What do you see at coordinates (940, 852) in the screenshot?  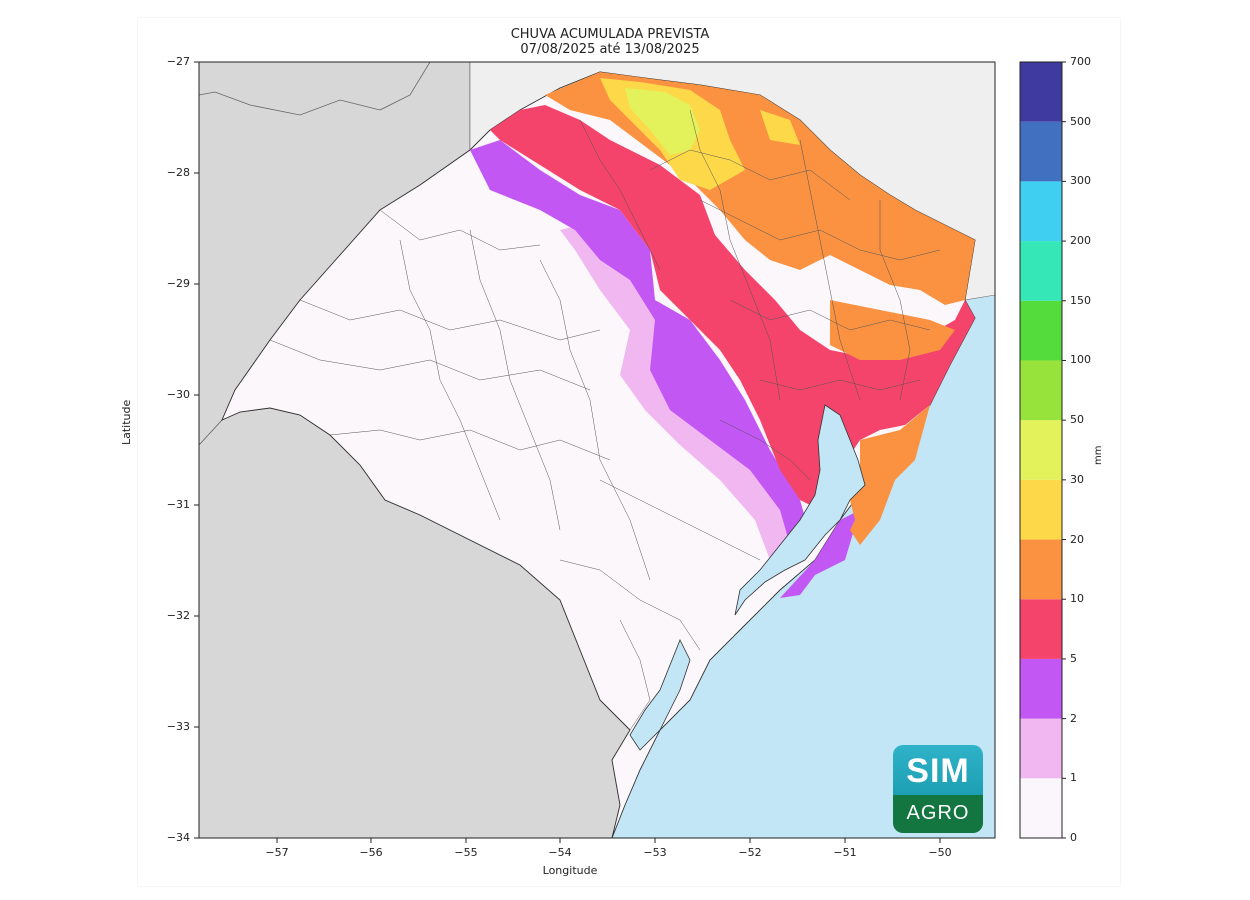 I see `x-tick-label: −50` at bounding box center [940, 852].